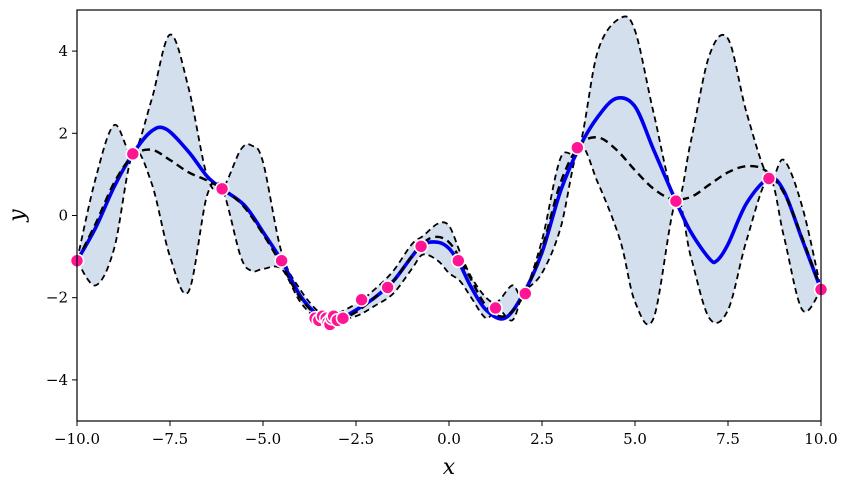 The image size is (850, 491). I want to click on y-tick-label: 0, so click(63, 216).